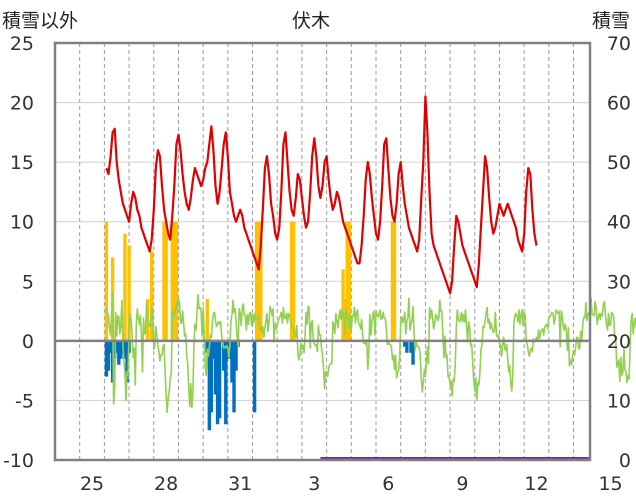 The image size is (636, 501). What do you see at coordinates (18, 461) in the screenshot?
I see `left-tick-label: -10` at bounding box center [18, 461].